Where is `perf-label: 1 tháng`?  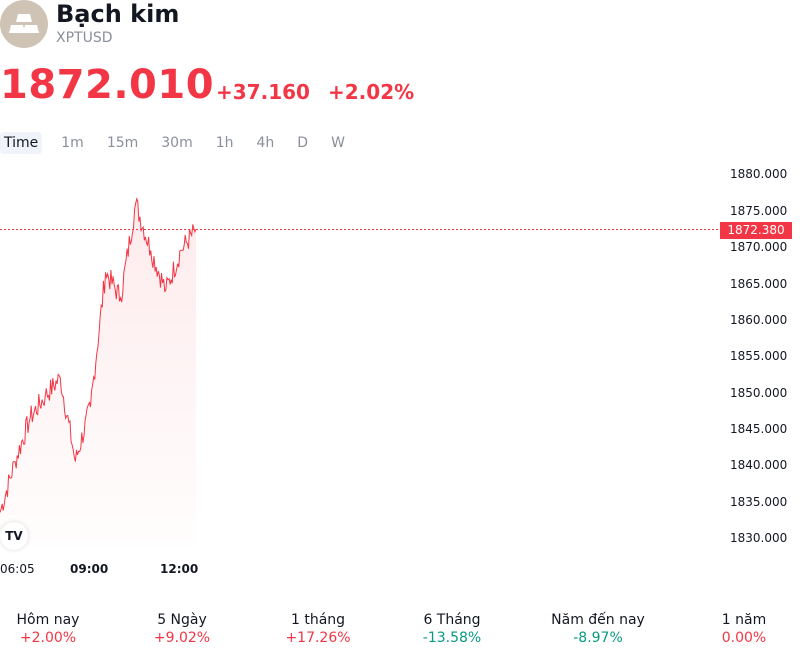
perf-label: 1 tháng is located at coordinates (318, 620).